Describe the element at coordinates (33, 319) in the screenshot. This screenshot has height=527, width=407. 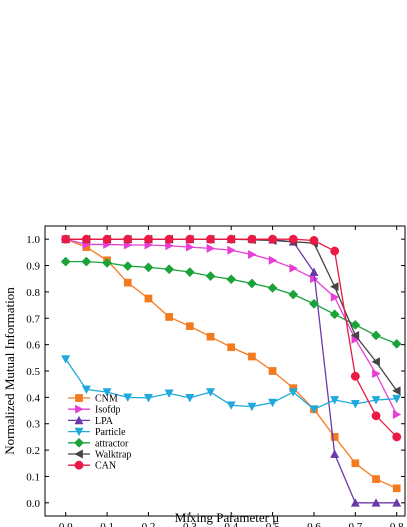
I see `y-tick-label: 0.7` at that location.